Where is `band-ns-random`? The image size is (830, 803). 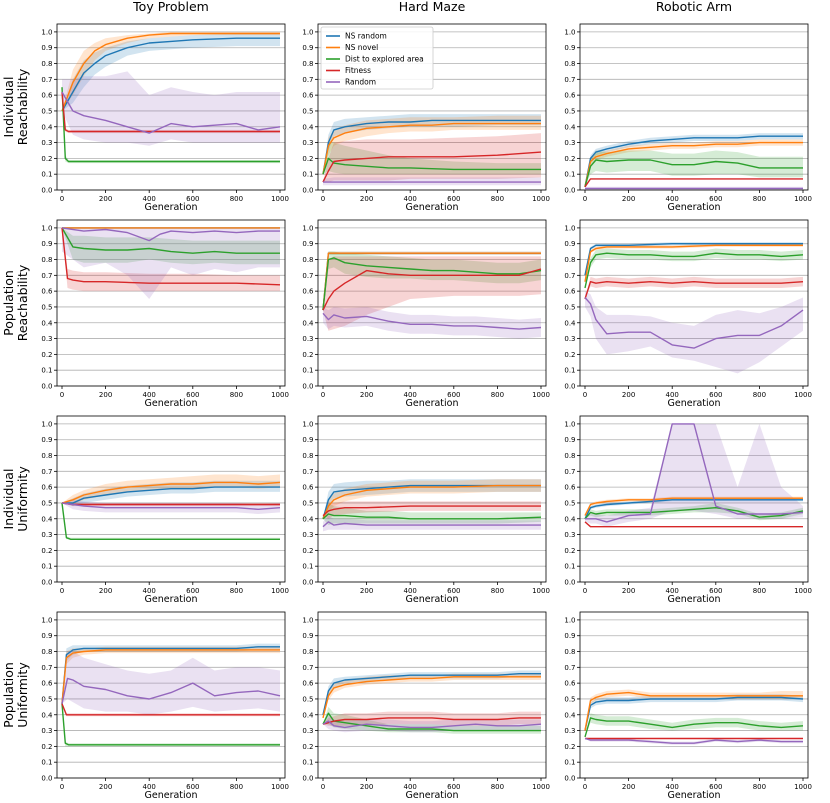 band-ns-random is located at coordinates (694, 160).